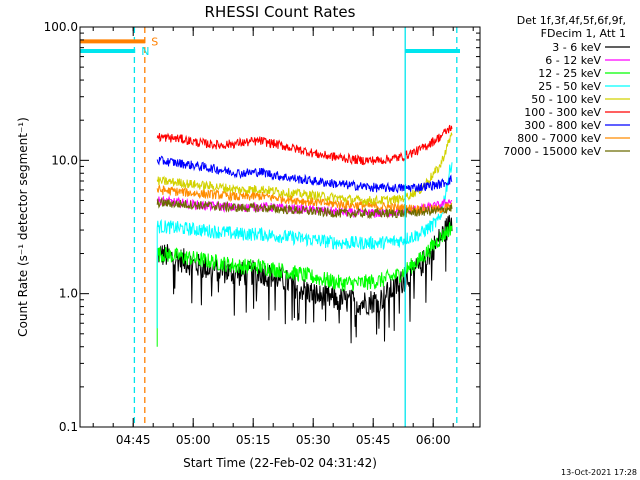 The width and height of the screenshot is (640, 480). I want to click on flag-label-n: N, so click(145, 51).